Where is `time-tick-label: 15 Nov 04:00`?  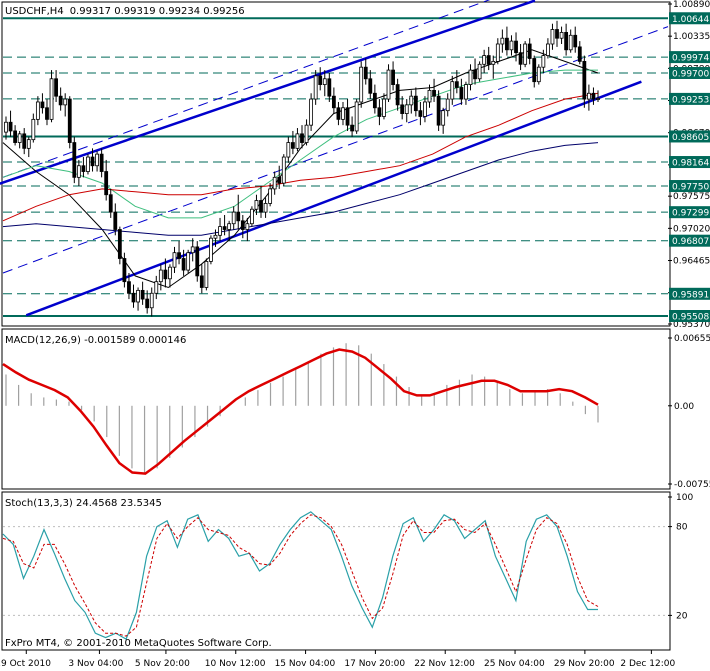 time-tick-label: 15 Nov 04:00 is located at coordinates (305, 664).